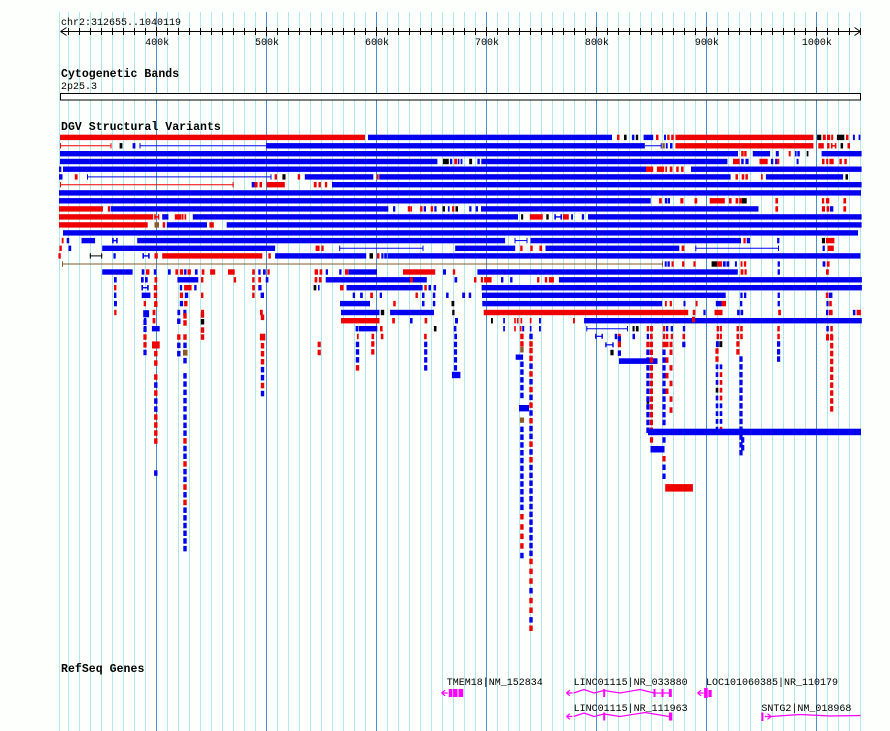  I want to click on svg-text: 500k, so click(267, 43).